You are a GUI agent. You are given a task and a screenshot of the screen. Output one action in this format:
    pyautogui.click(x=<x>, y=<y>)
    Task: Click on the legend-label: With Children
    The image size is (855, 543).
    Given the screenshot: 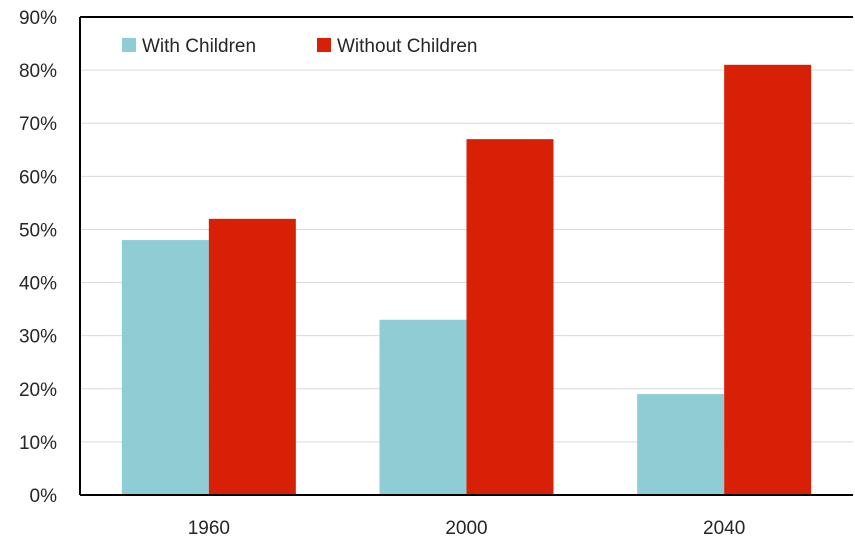 What is the action you would take?
    pyautogui.click(x=199, y=46)
    